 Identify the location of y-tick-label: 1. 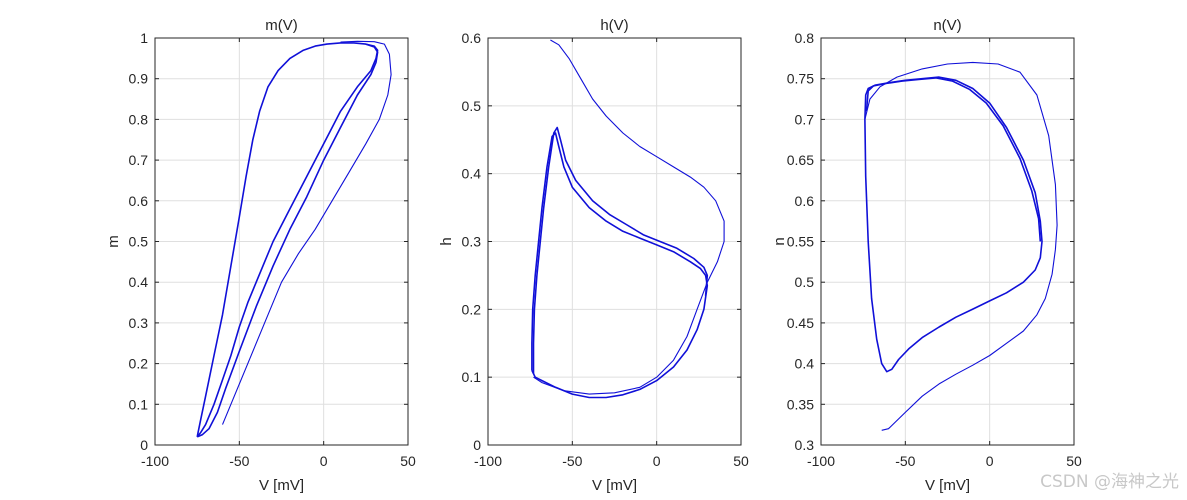
(144, 38).